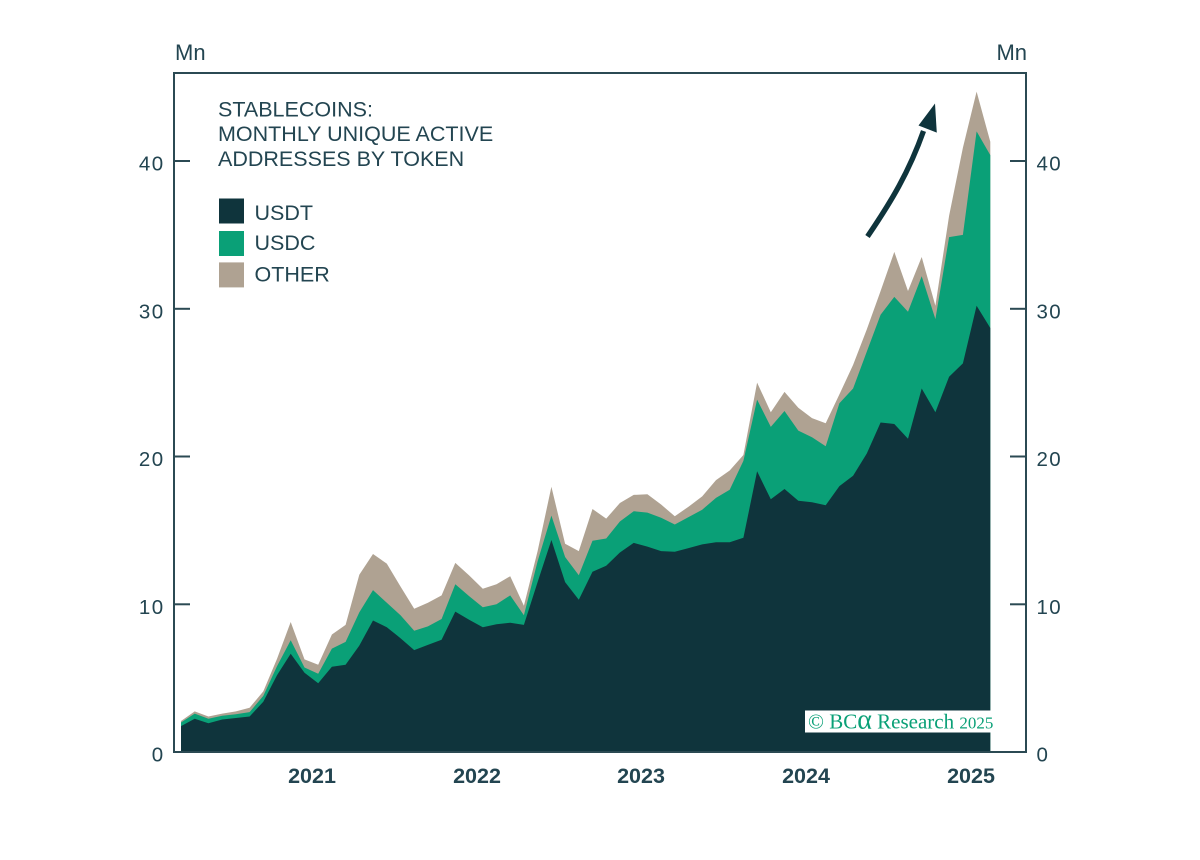 The width and height of the screenshot is (1200, 860). What do you see at coordinates (641, 776) in the screenshot?
I see `svg-text: 2023` at bounding box center [641, 776].